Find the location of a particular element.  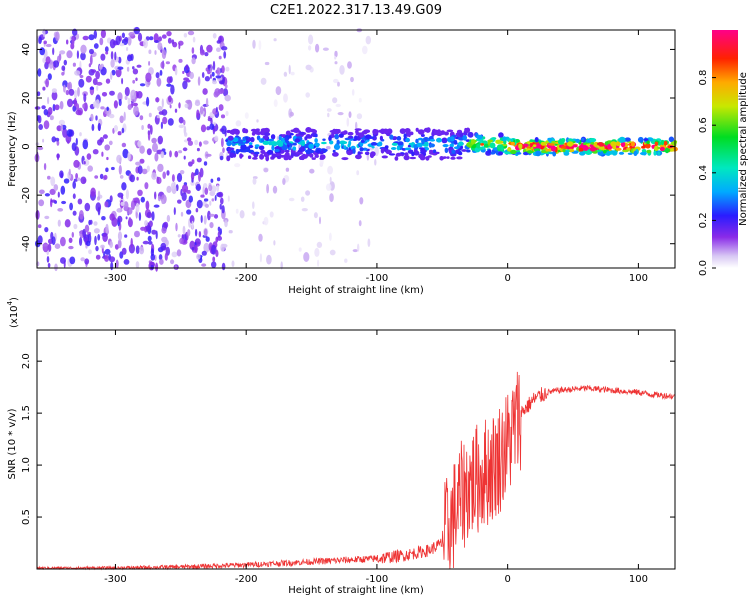

spectrogram-y-tick-label: 0 is located at coordinates (26, 146).